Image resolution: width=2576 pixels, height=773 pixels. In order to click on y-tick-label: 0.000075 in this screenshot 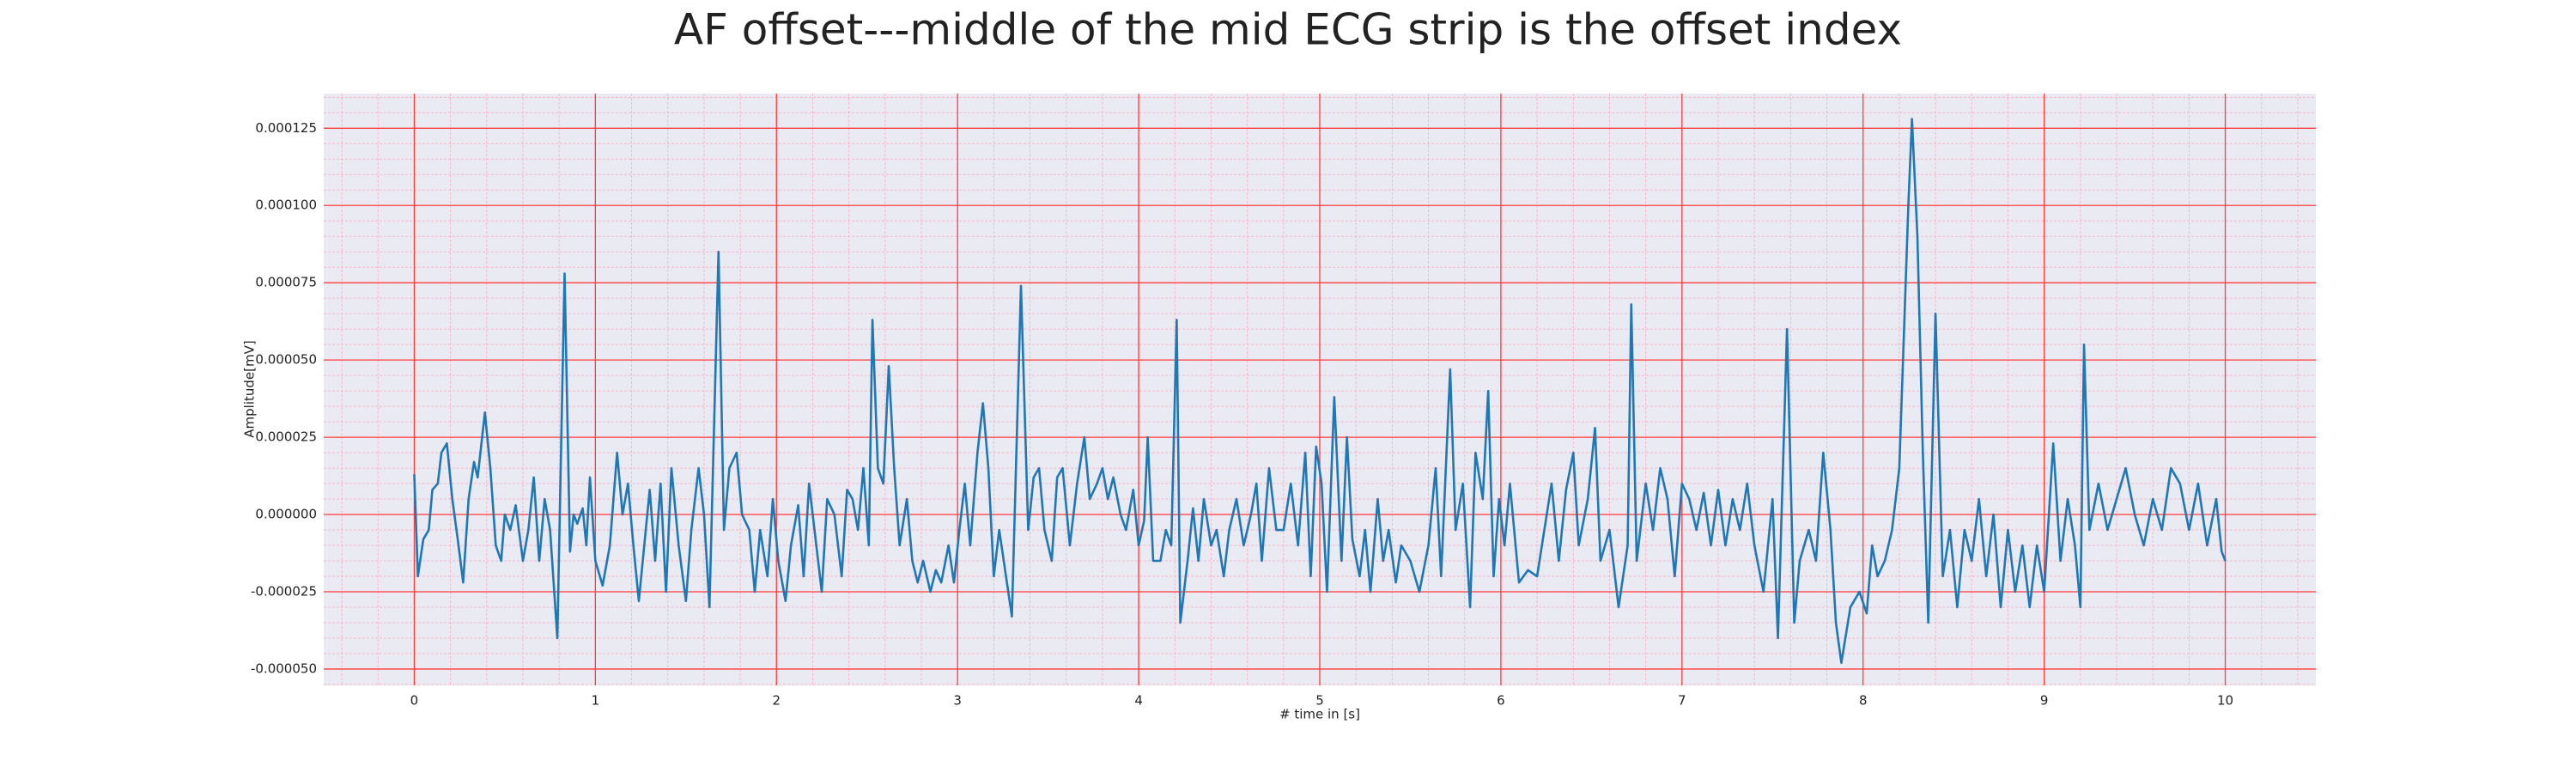, I will do `click(286, 282)`.